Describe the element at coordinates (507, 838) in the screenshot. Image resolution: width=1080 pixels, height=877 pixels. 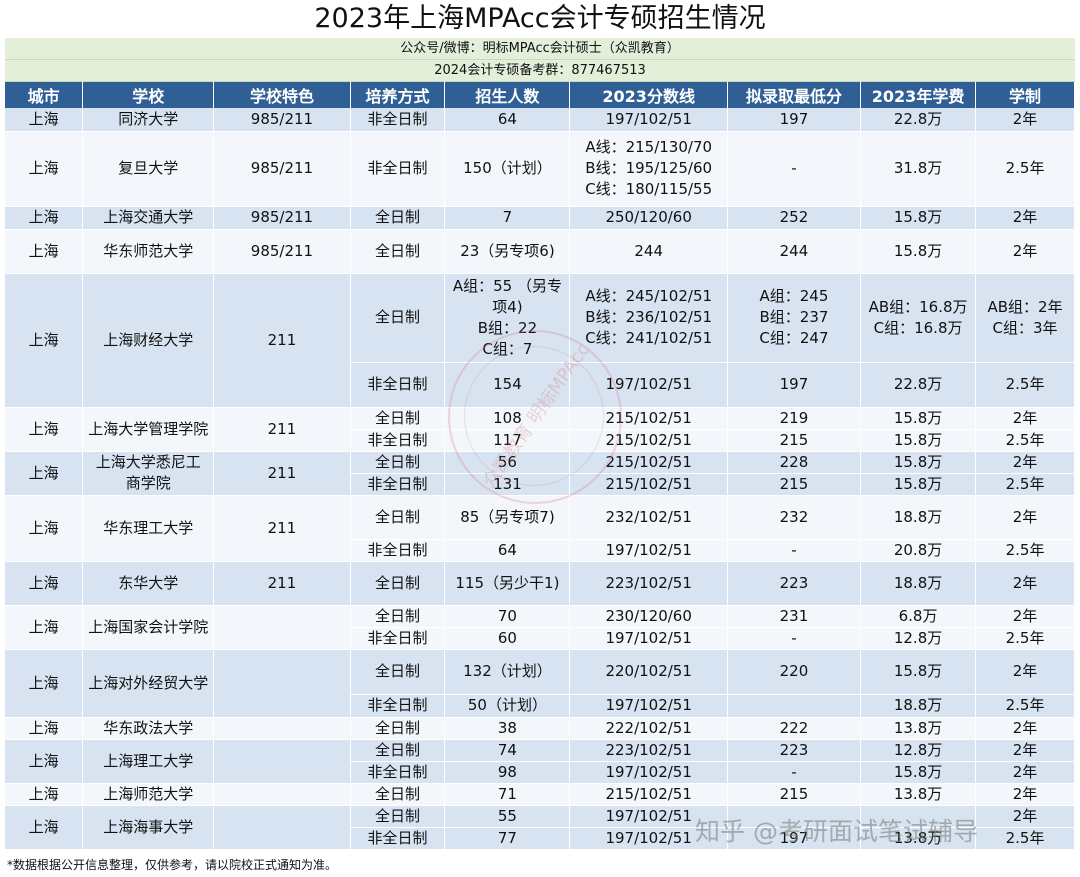
I see `quota-cell: 77` at that location.